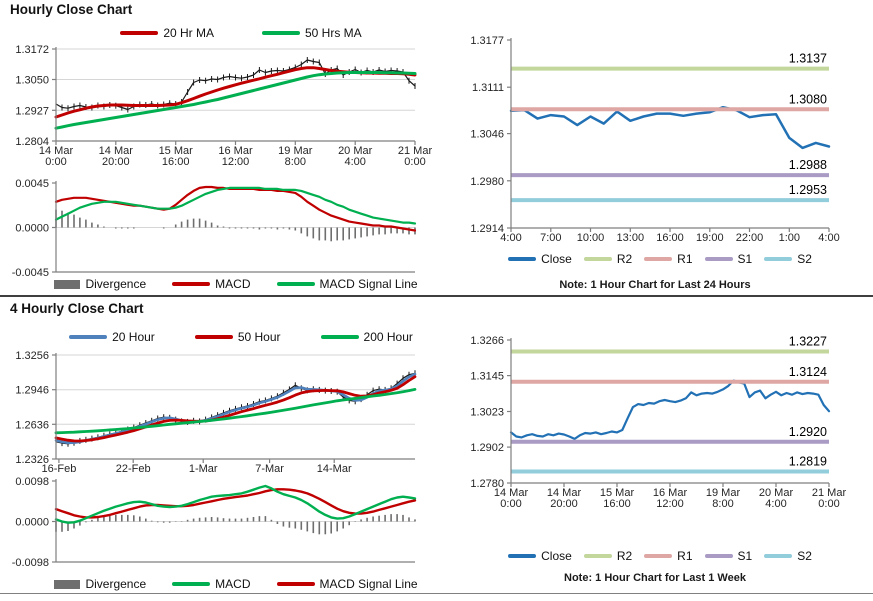 This screenshot has height=601, width=873. Describe the element at coordinates (32, 523) in the screenshot. I see `y-tick-label: 0.0000` at that location.